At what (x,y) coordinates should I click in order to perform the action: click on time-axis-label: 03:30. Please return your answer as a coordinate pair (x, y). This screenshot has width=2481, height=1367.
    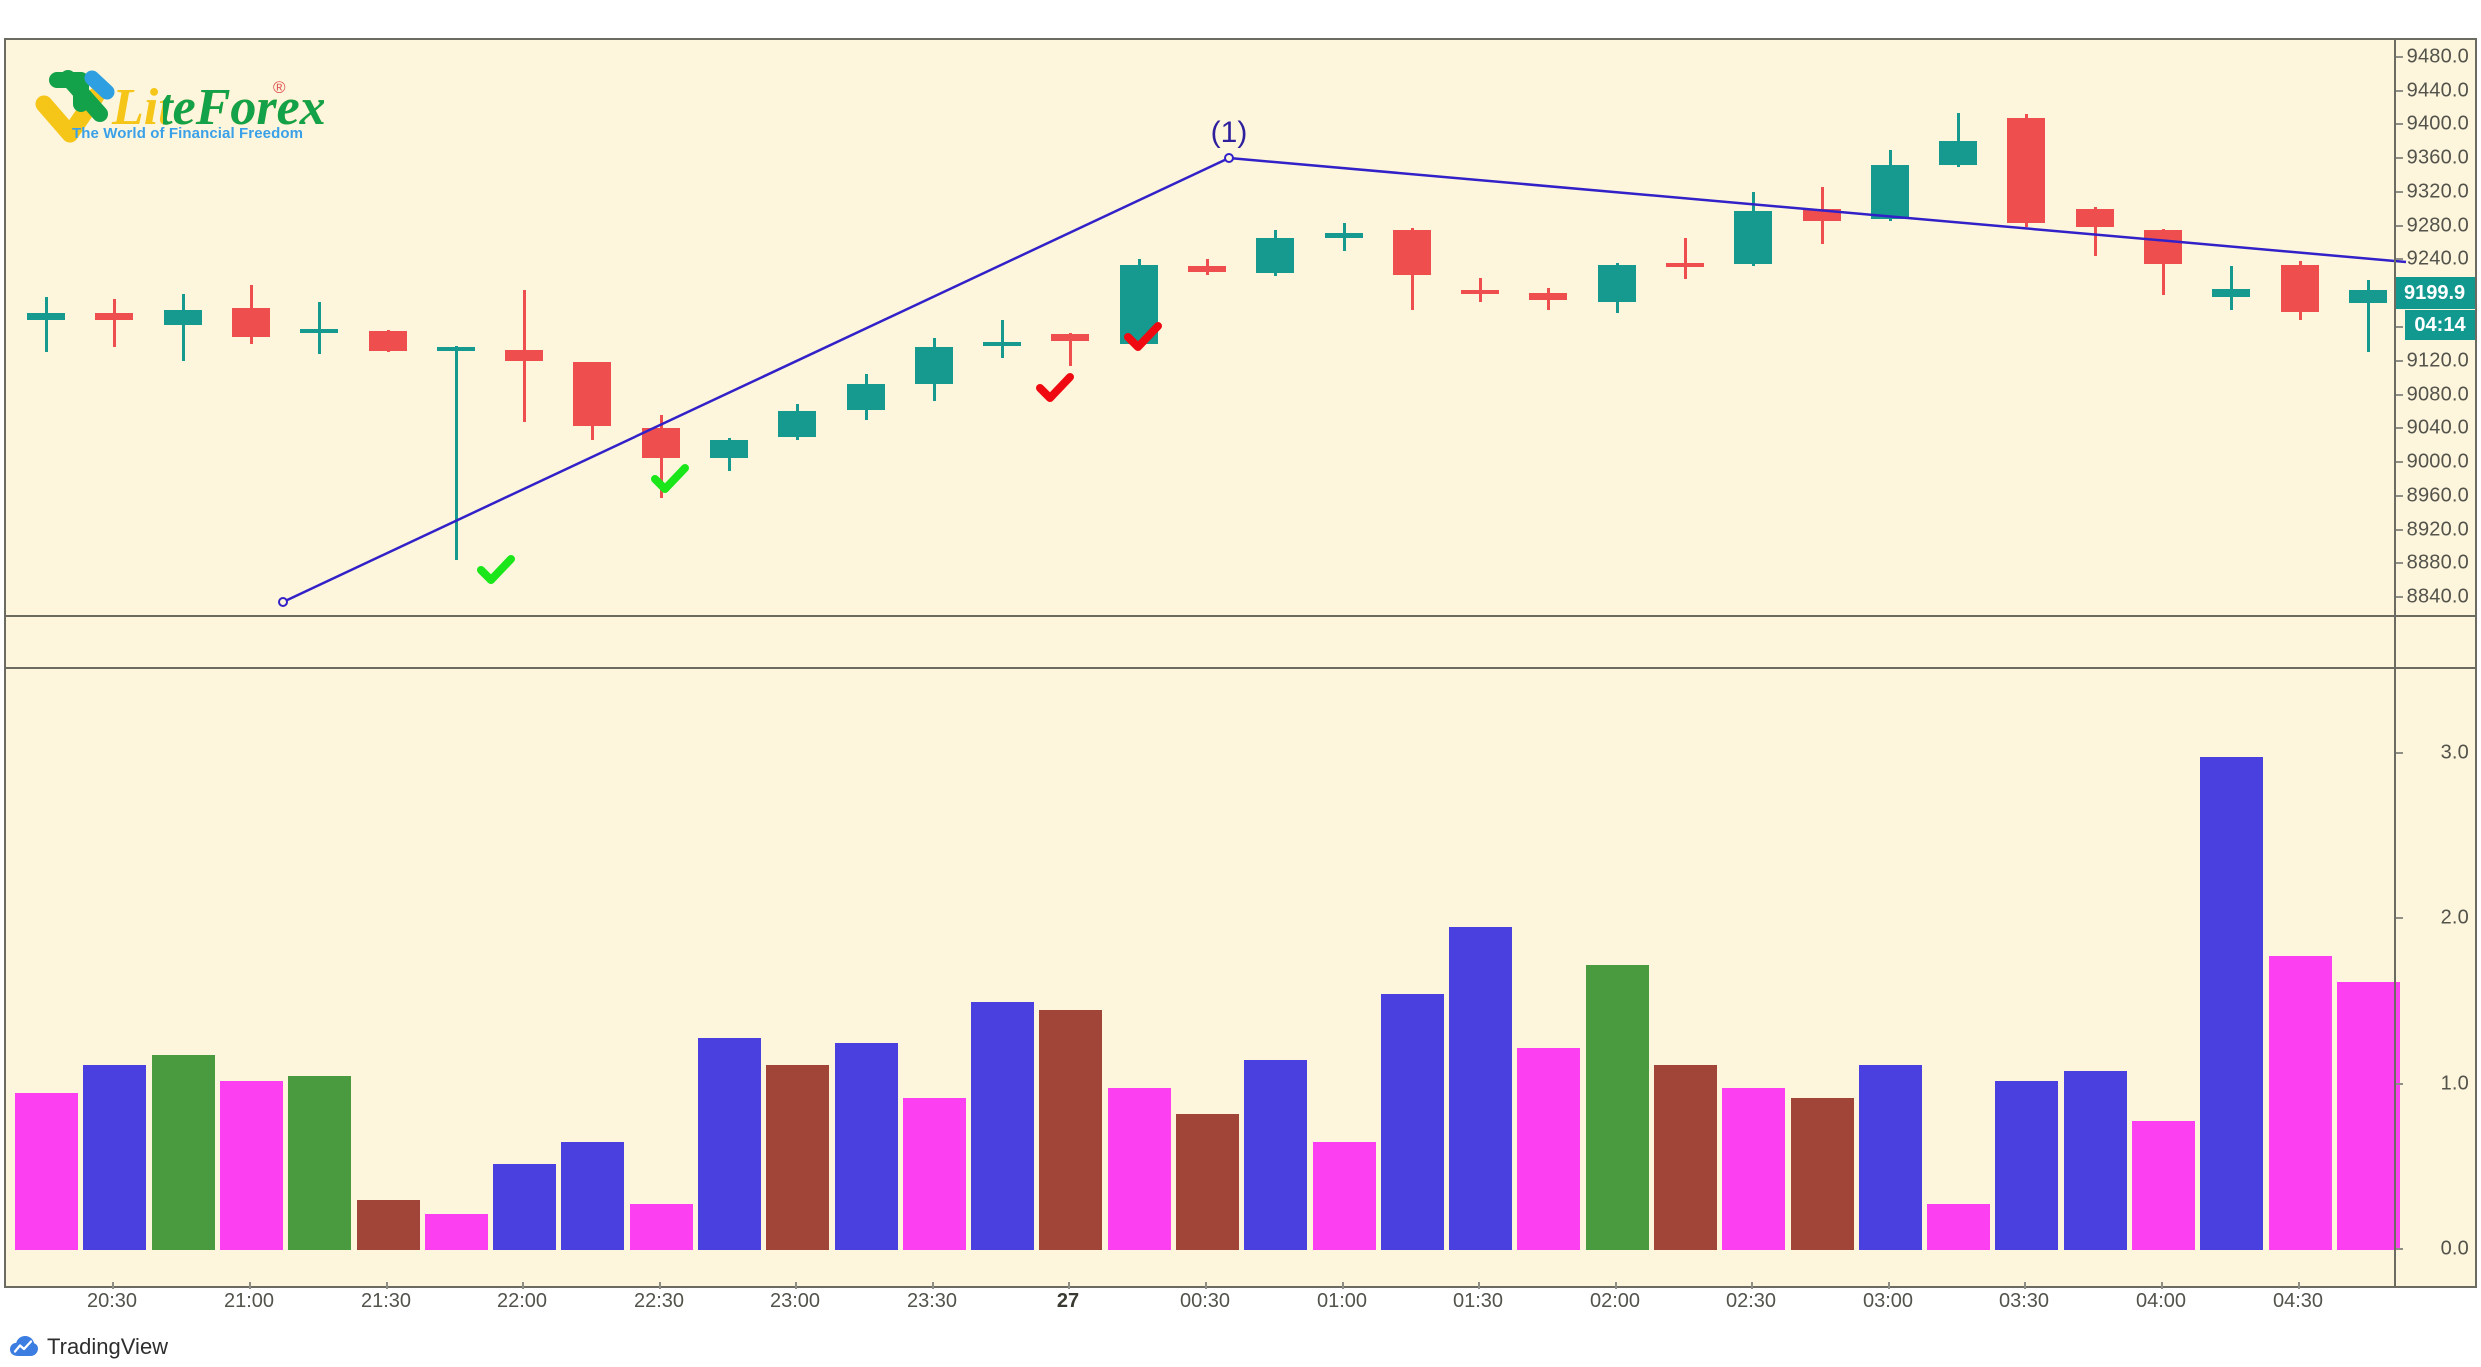
    Looking at the image, I should click on (2024, 1301).